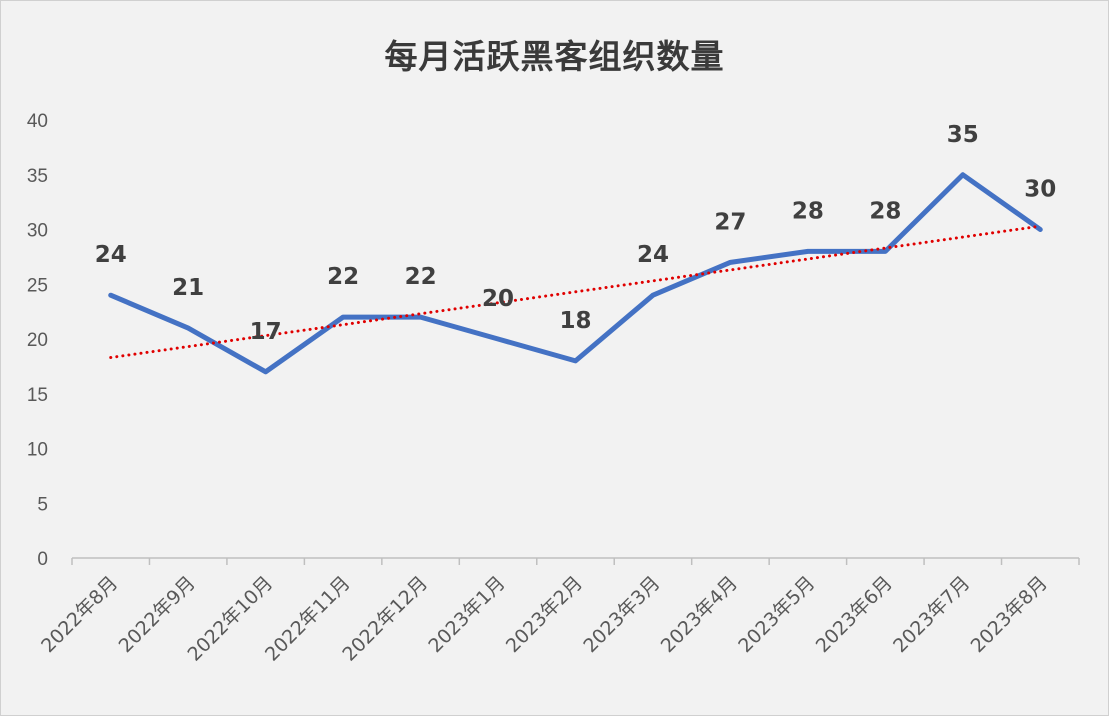 This screenshot has height=716, width=1109. Describe the element at coordinates (776, 614) in the screenshot. I see `x-tick-label: 2023年5月` at that location.